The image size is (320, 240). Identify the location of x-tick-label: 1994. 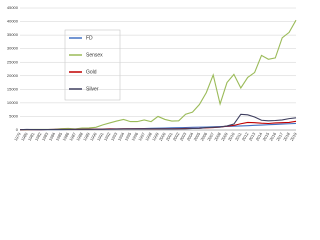
(121, 136).